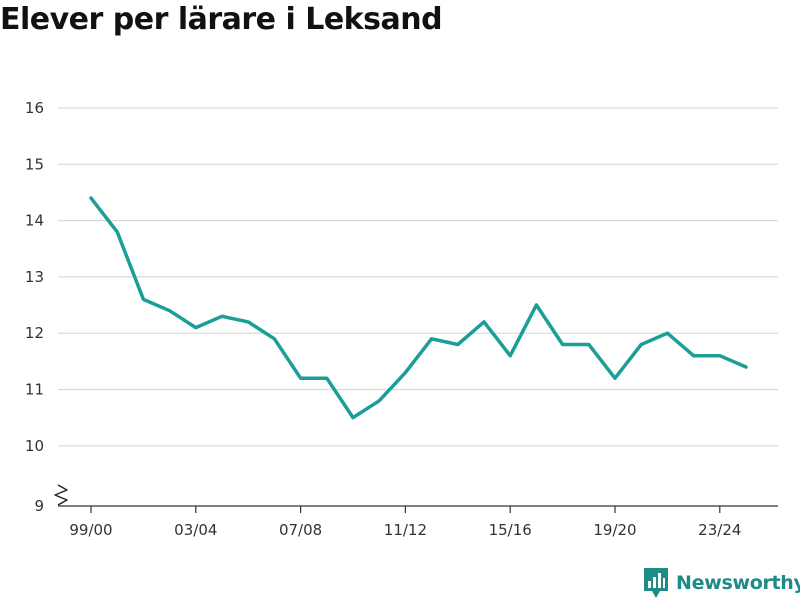 The width and height of the screenshot is (800, 600). Describe the element at coordinates (34, 277) in the screenshot. I see `y-tick-label: 13` at that location.